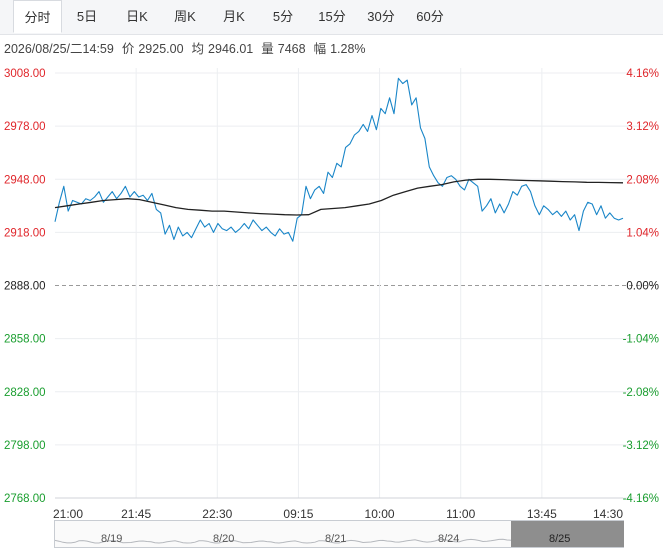  What do you see at coordinates (320, 49) in the screenshot?
I see `amplitude-label: 幅` at bounding box center [320, 49].